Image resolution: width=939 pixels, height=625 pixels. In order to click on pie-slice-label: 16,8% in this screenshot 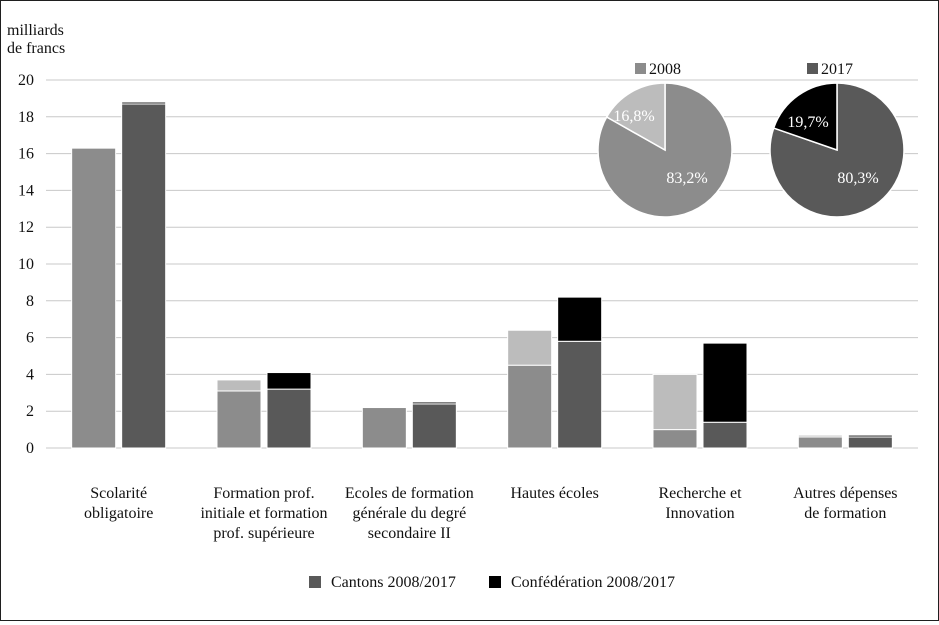, I will do `click(633, 116)`.